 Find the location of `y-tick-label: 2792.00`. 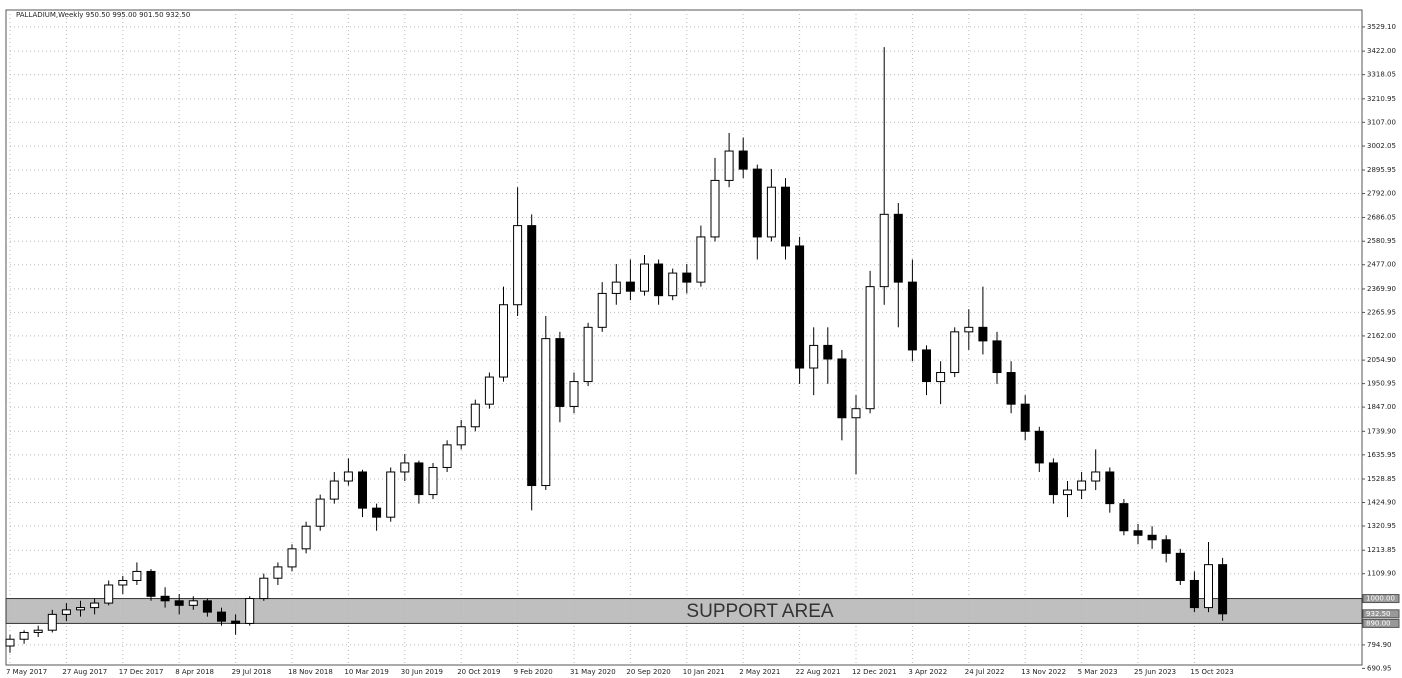

y-tick-label: 2792.00 is located at coordinates (1381, 194).